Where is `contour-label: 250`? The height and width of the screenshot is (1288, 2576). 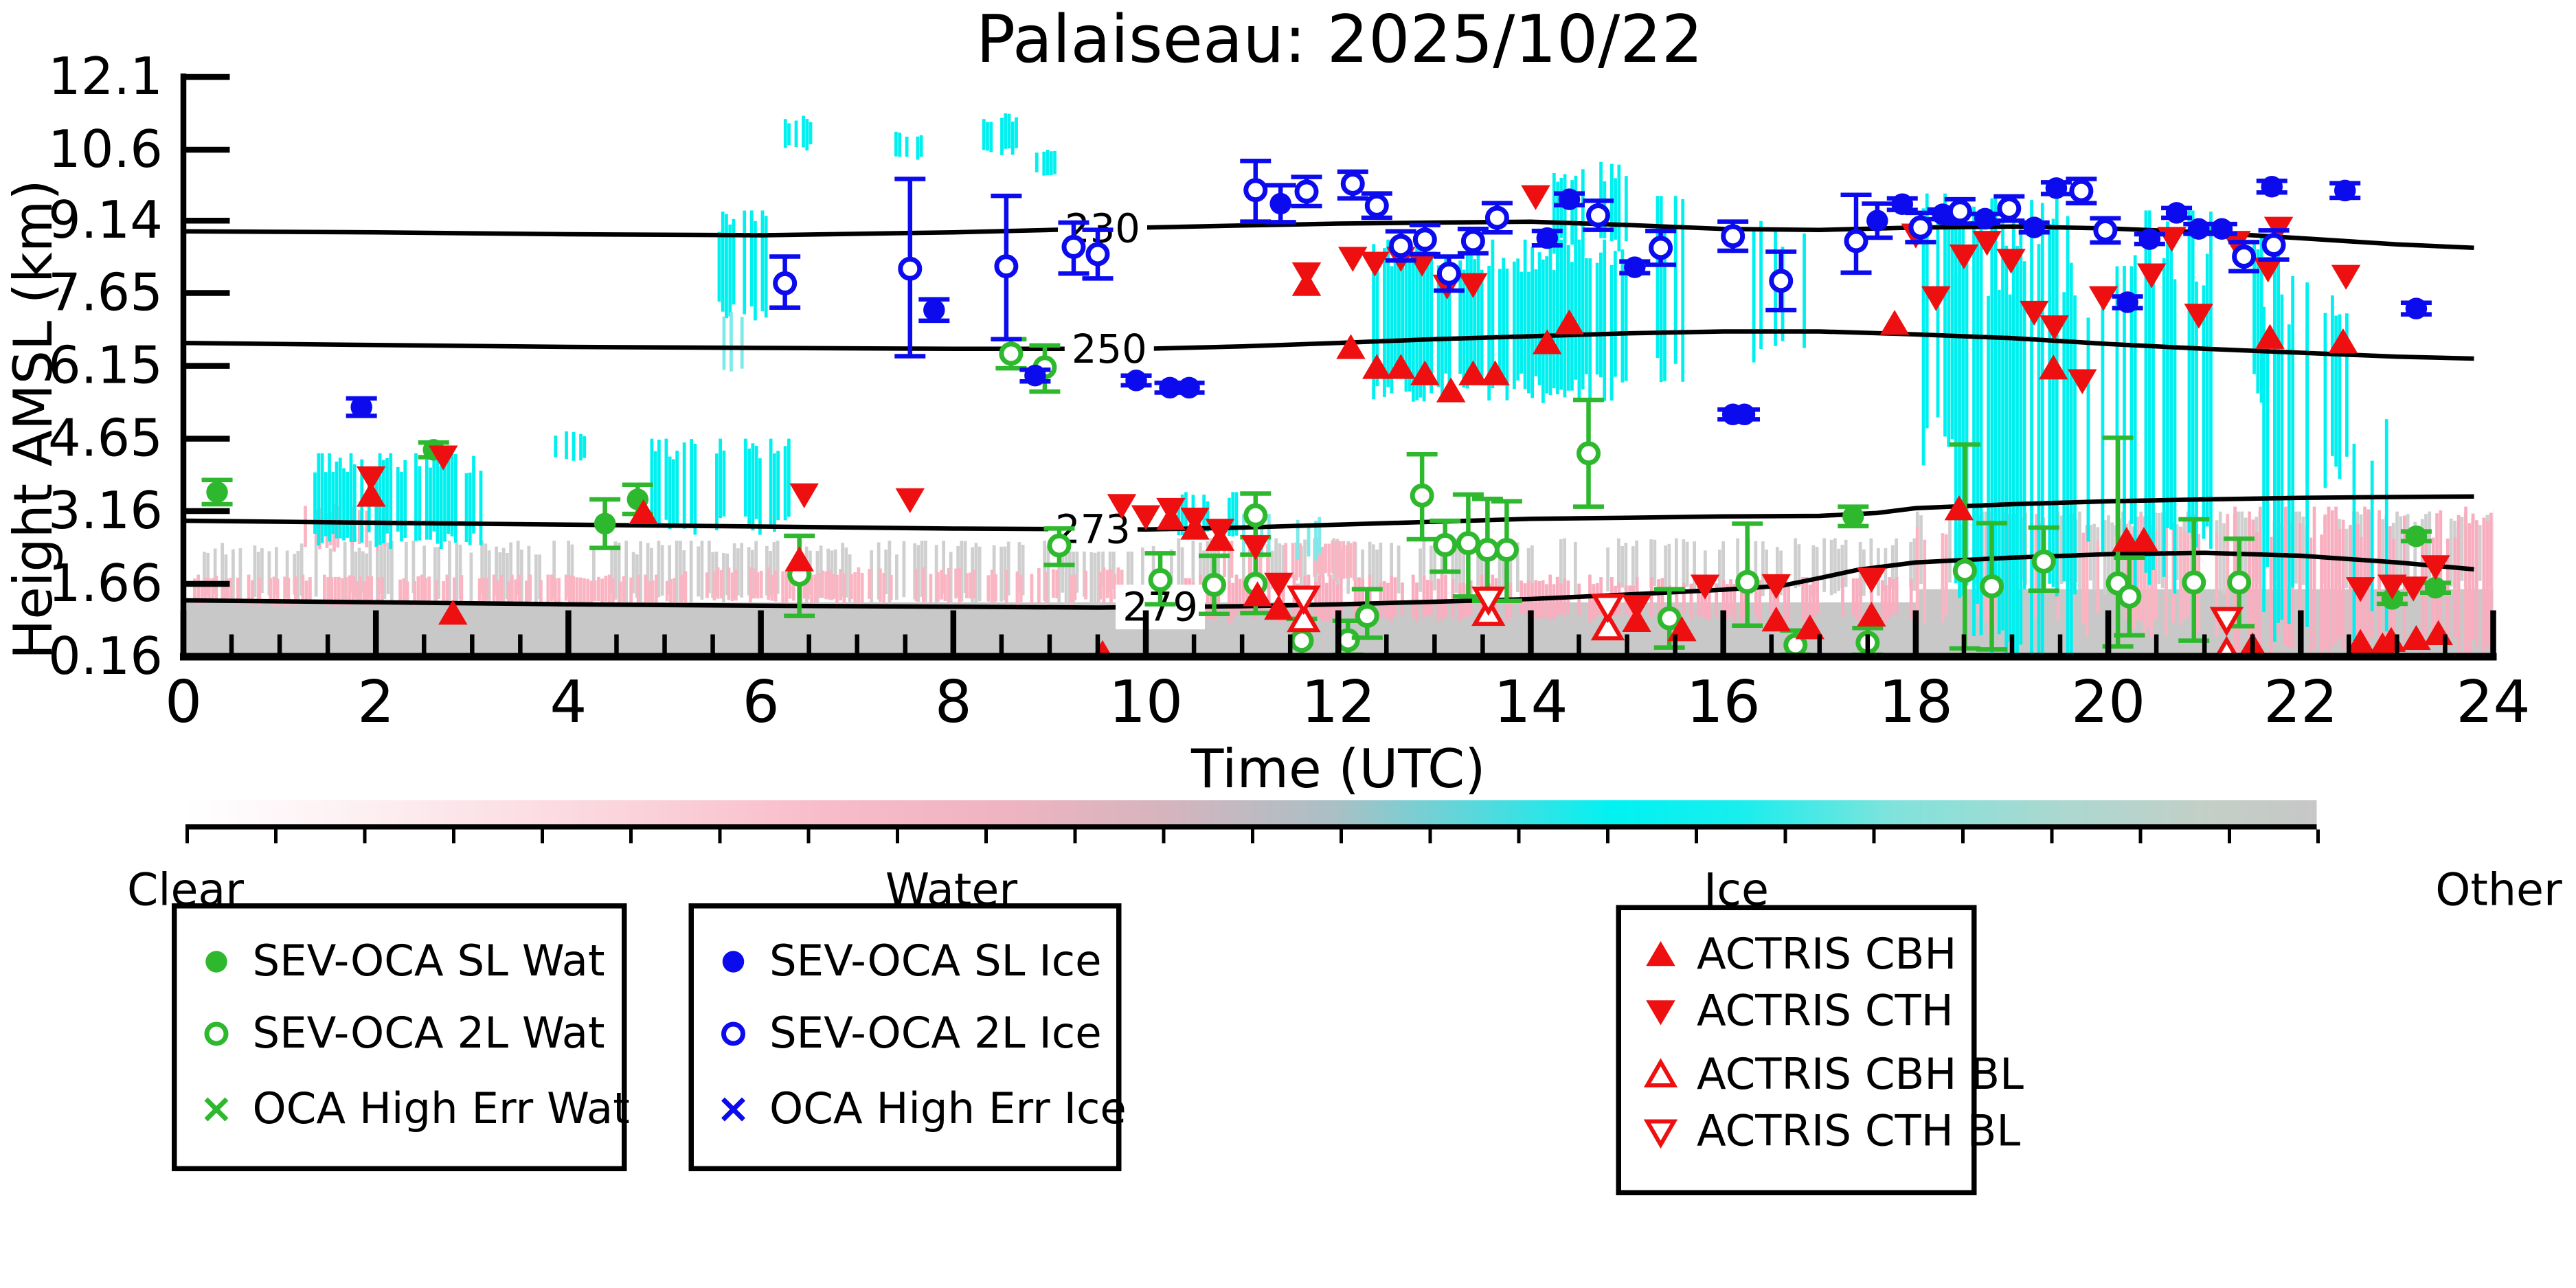 contour-label: 250 is located at coordinates (1109, 349).